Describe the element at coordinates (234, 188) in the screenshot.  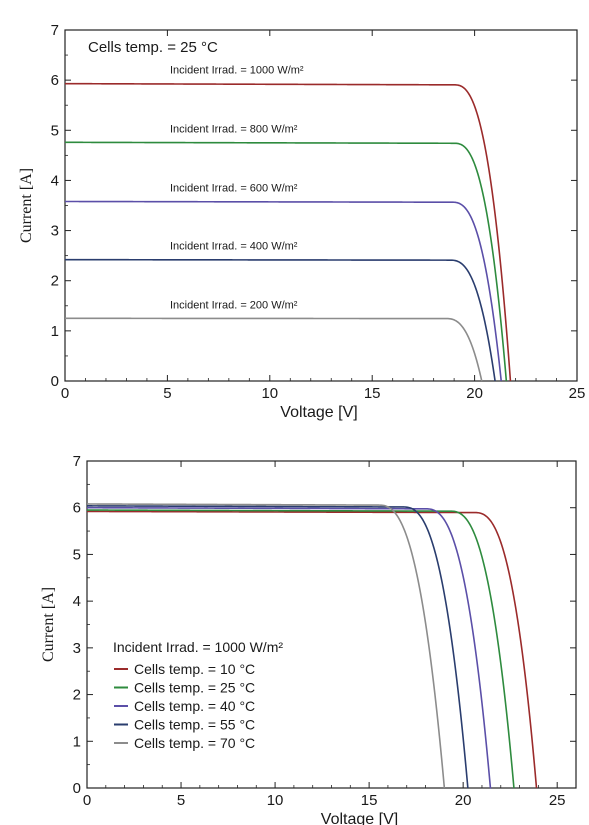
I see `series-label-3: Incident Irrad. = 600 W/m²` at that location.